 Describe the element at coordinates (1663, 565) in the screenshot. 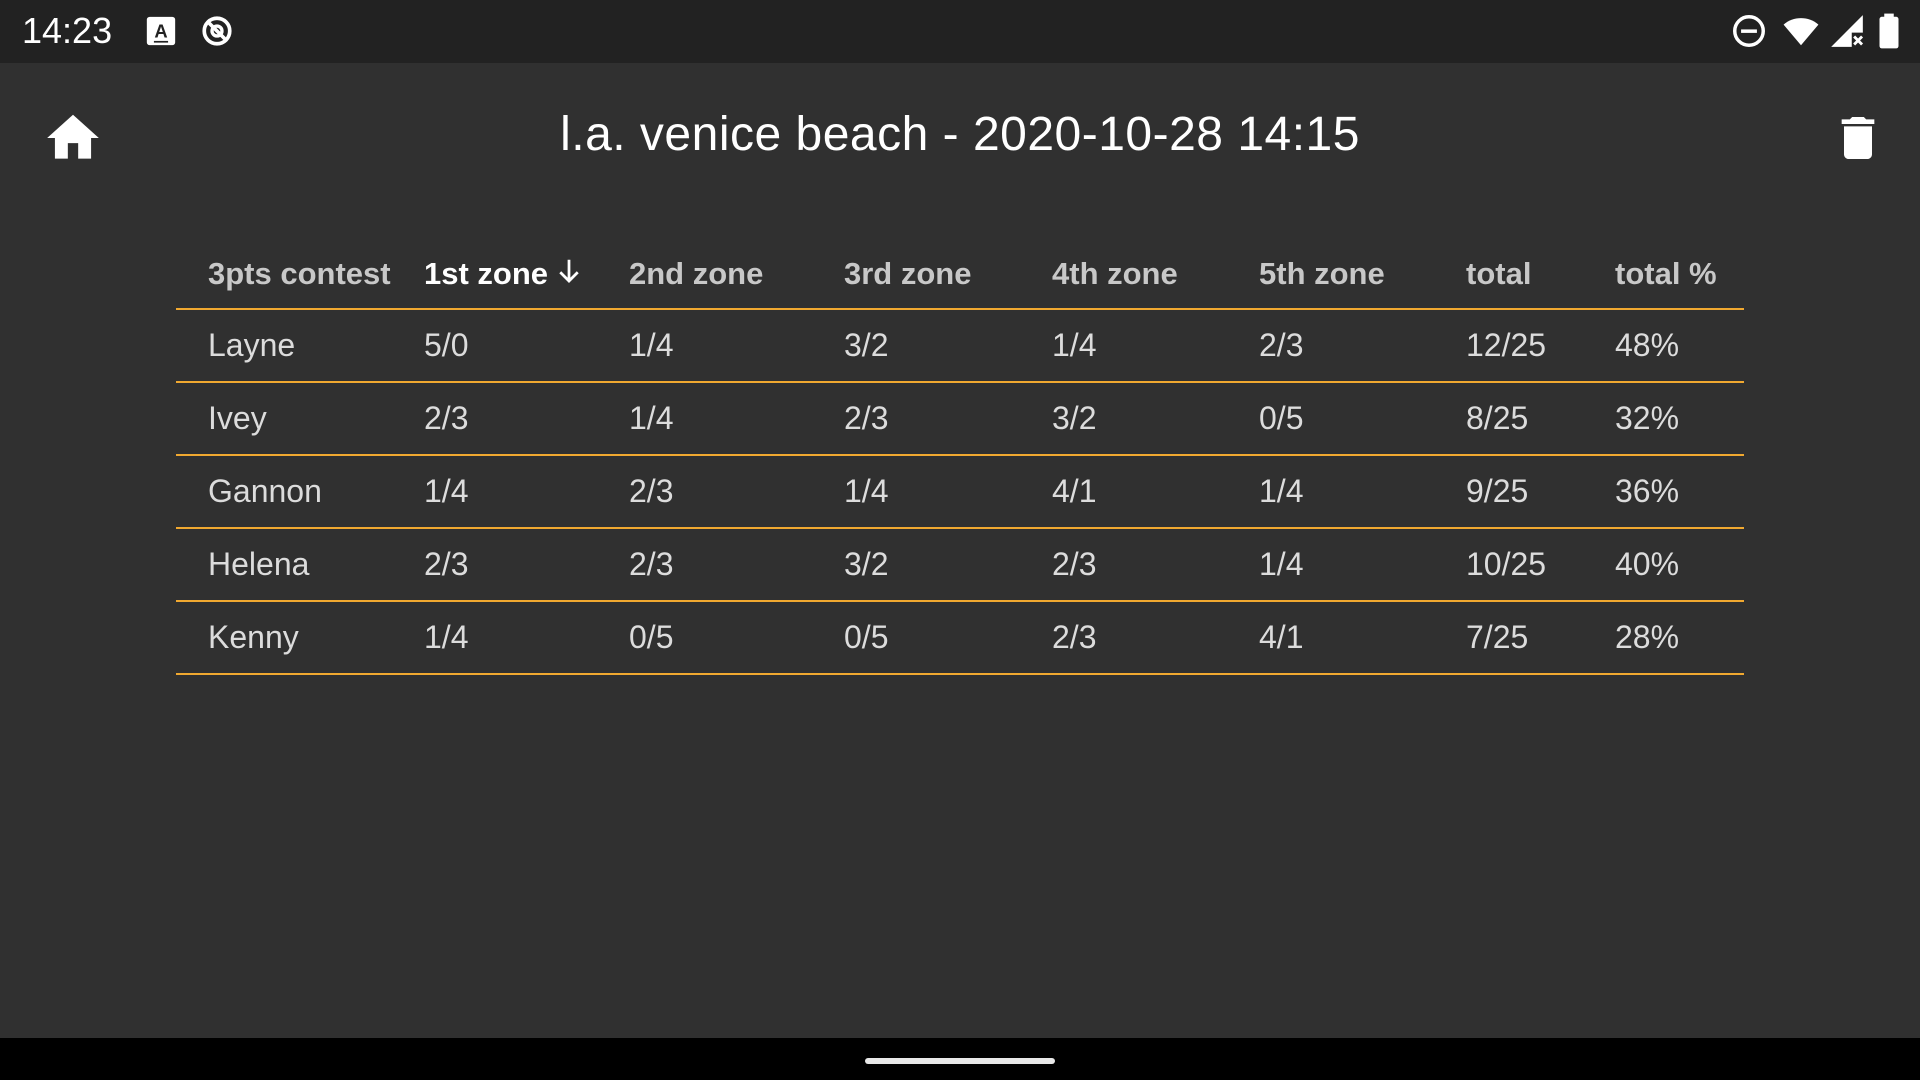

I see `cell-total-percent: 40%` at that location.